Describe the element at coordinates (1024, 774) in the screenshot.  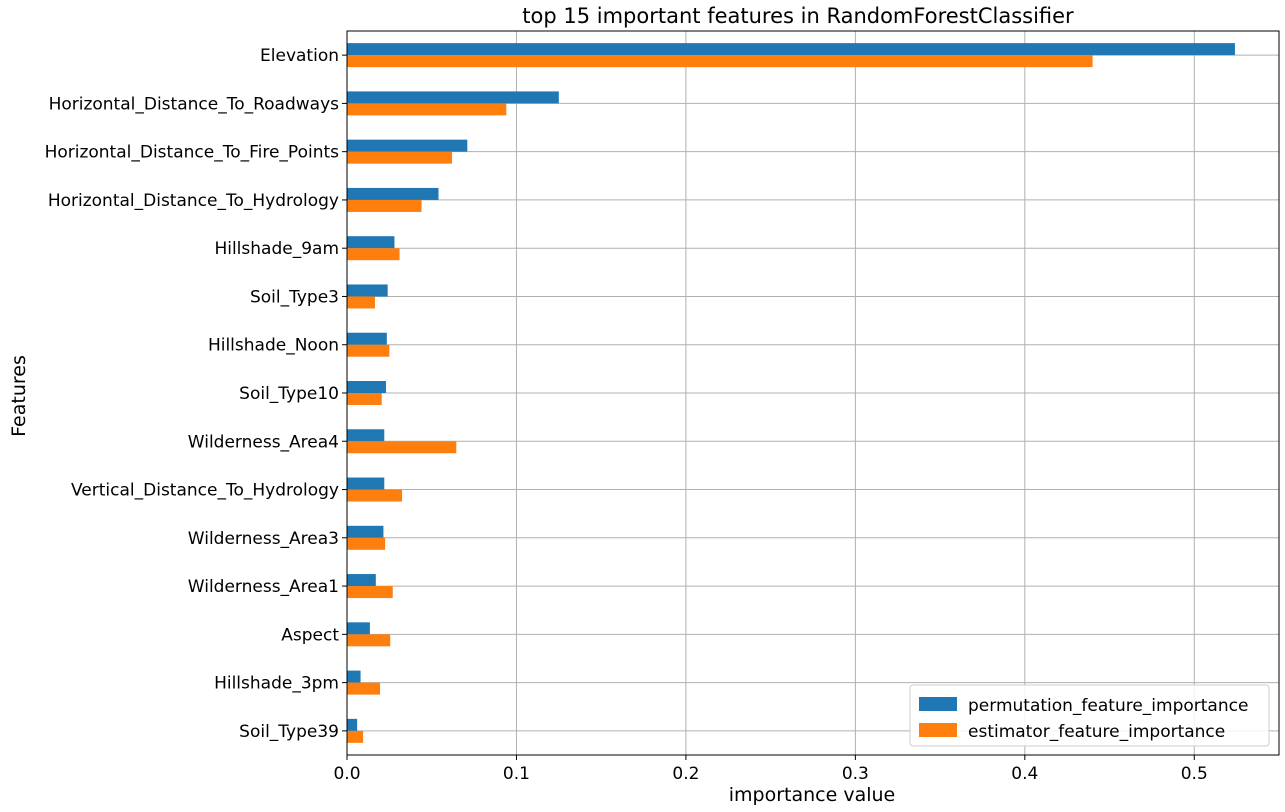
I see `x-tick-label: 0.4` at that location.